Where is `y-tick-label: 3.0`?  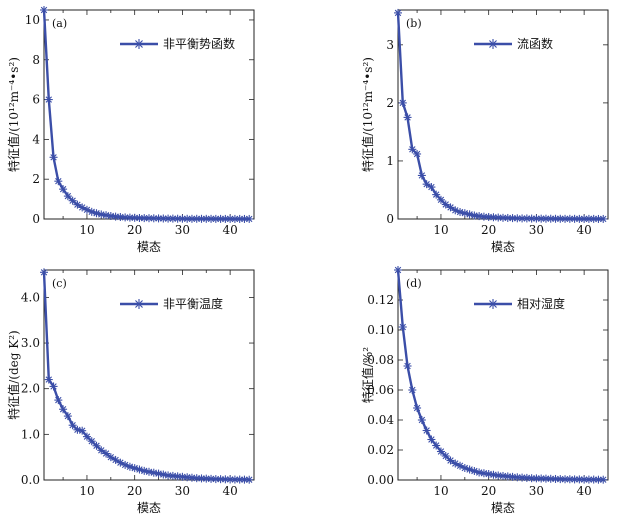 y-tick-label: 3.0 is located at coordinates (30, 343).